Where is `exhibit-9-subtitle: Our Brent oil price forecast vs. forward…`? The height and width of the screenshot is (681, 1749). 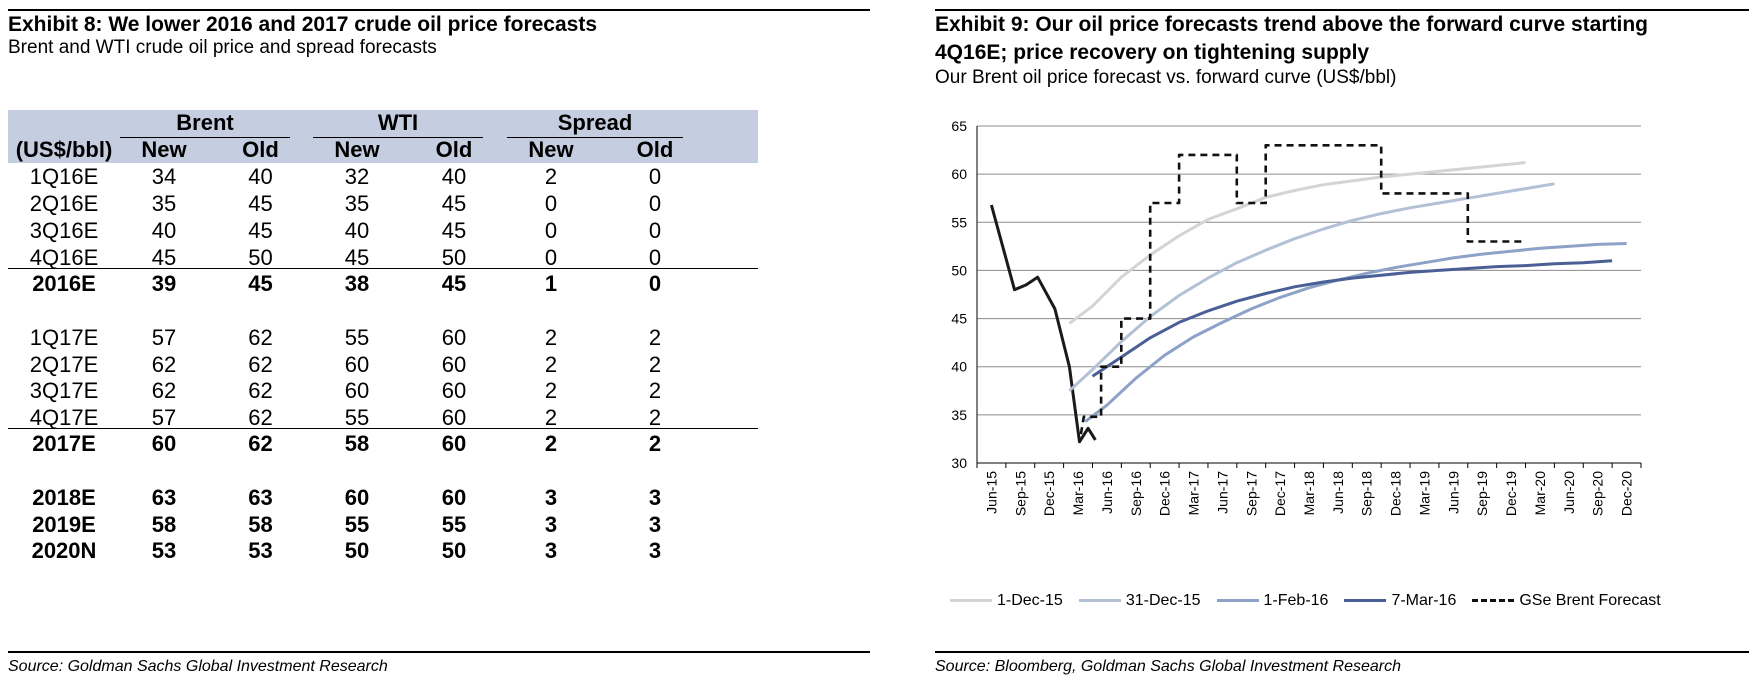
exhibit-9-subtitle: Our Brent oil price forecast vs. forward… is located at coordinates (1166, 77).